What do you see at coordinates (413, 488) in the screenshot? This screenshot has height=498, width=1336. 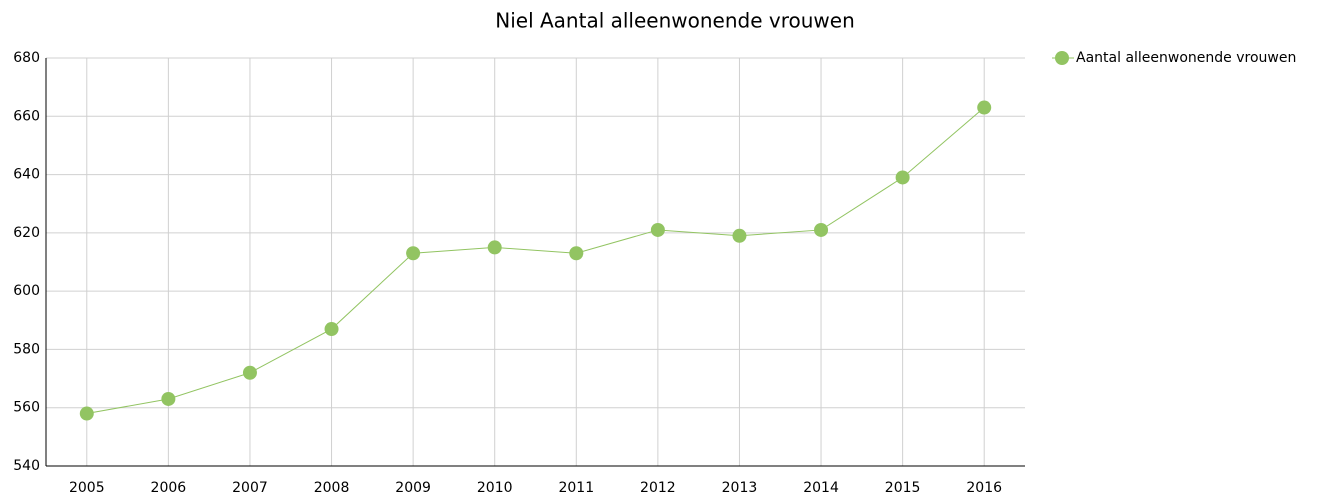 I see `x-tick-label: 2009` at bounding box center [413, 488].